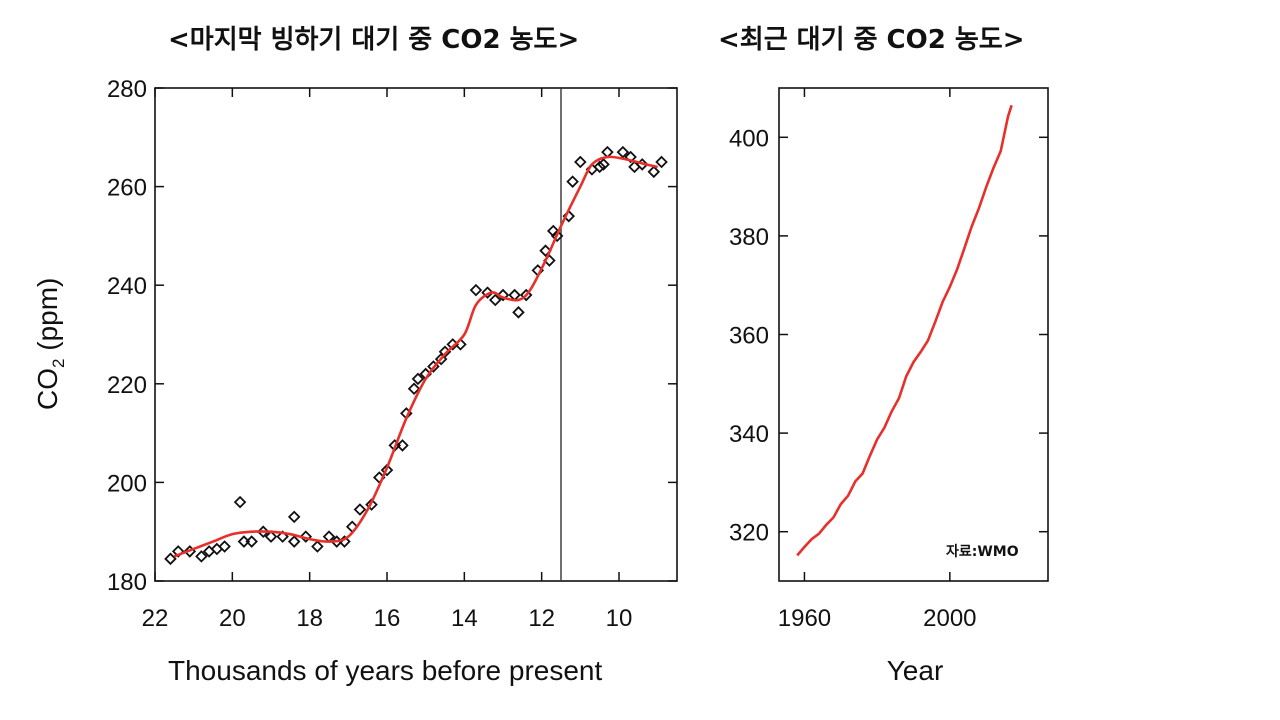 This screenshot has width=1280, height=720. Describe the element at coordinates (619, 618) in the screenshot. I see `x-tick-label: 10` at that location.